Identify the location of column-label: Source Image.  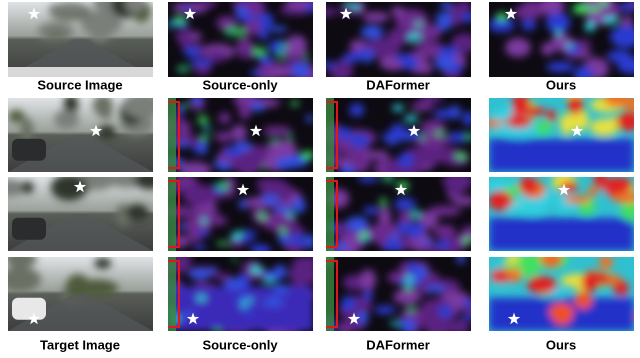
(79, 84).